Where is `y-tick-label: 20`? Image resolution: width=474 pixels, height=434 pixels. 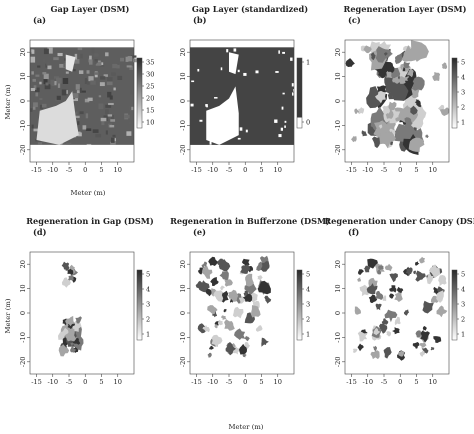 y-tick-label: 20 is located at coordinates (23, 52).